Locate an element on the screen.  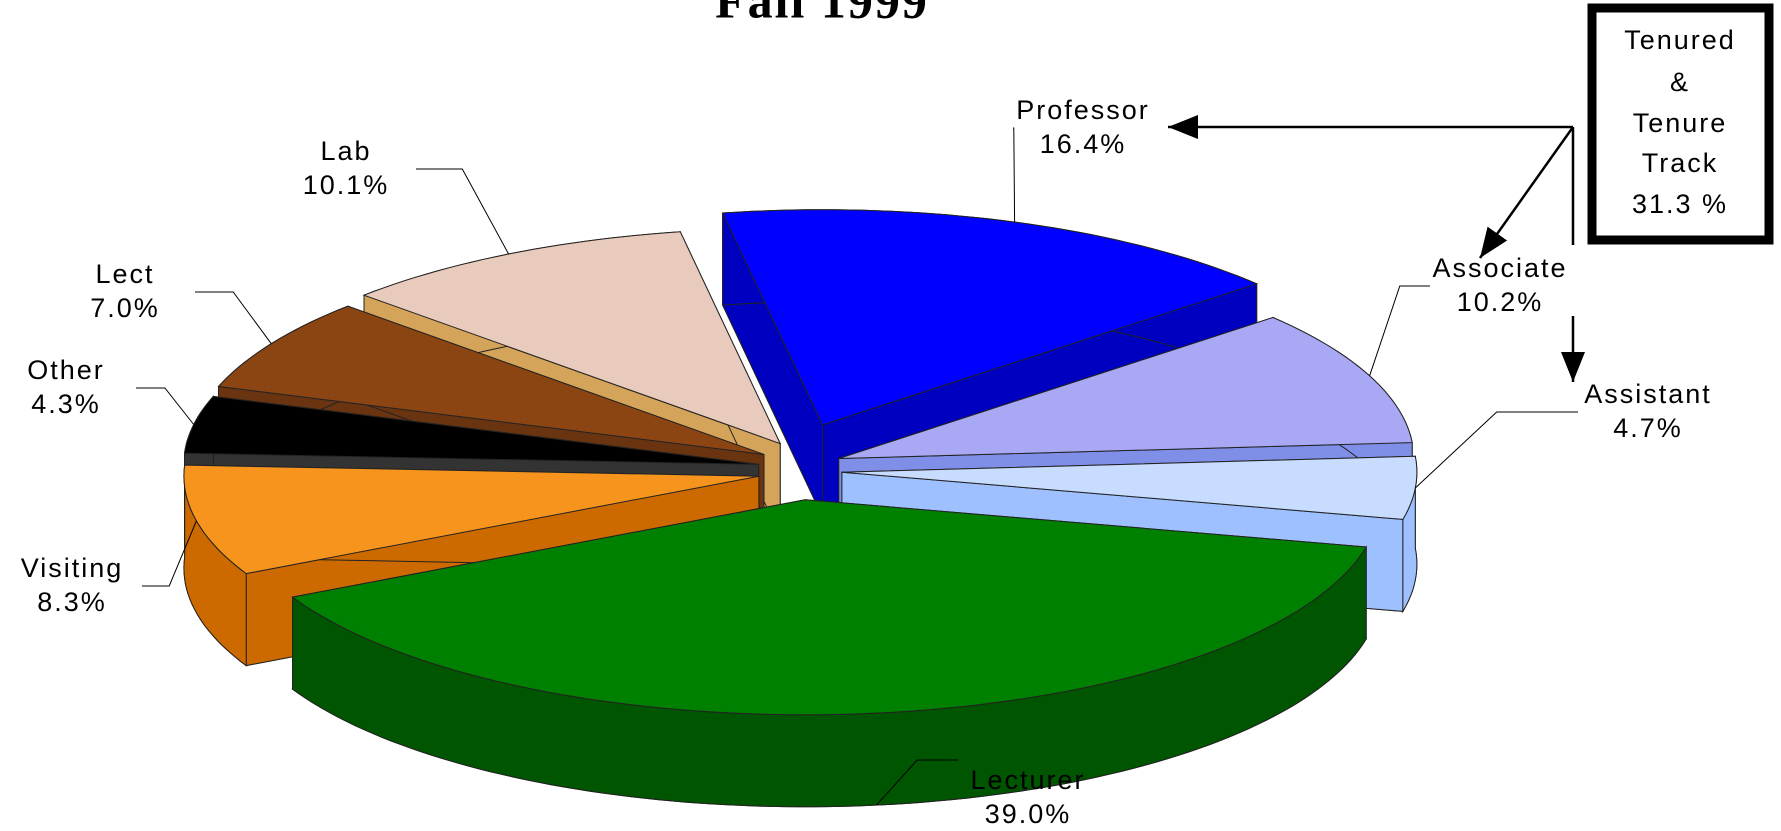
slice-label: Visiting is located at coordinates (72, 568).